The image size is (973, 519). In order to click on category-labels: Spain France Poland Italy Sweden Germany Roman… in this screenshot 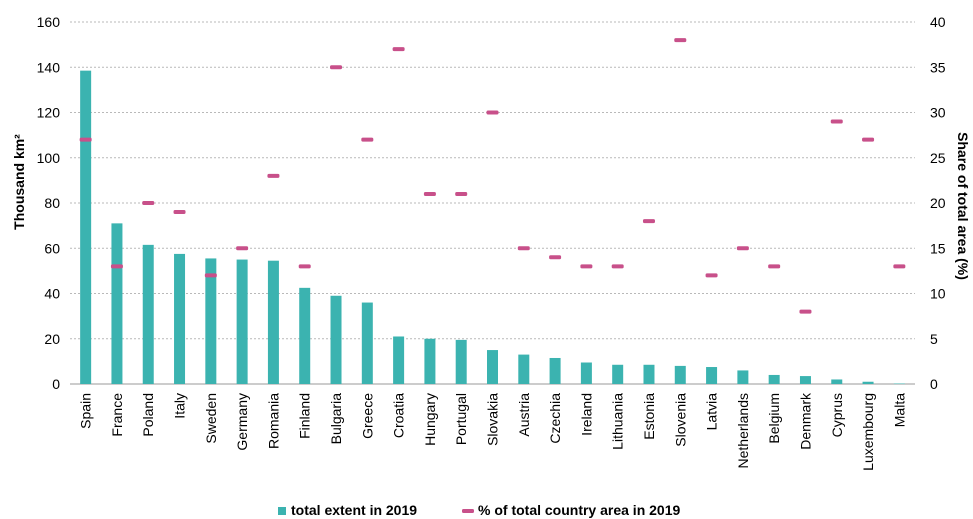, I will do `click(493, 431)`.